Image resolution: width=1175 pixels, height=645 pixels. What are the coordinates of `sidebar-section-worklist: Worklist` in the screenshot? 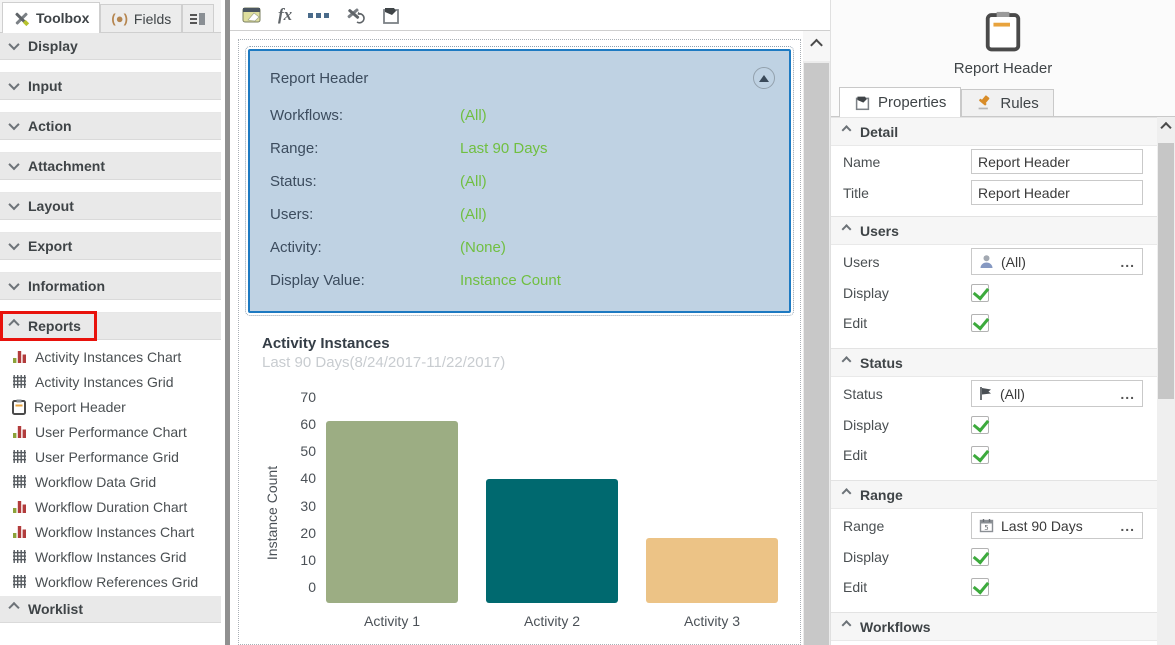 It's located at (110, 609).